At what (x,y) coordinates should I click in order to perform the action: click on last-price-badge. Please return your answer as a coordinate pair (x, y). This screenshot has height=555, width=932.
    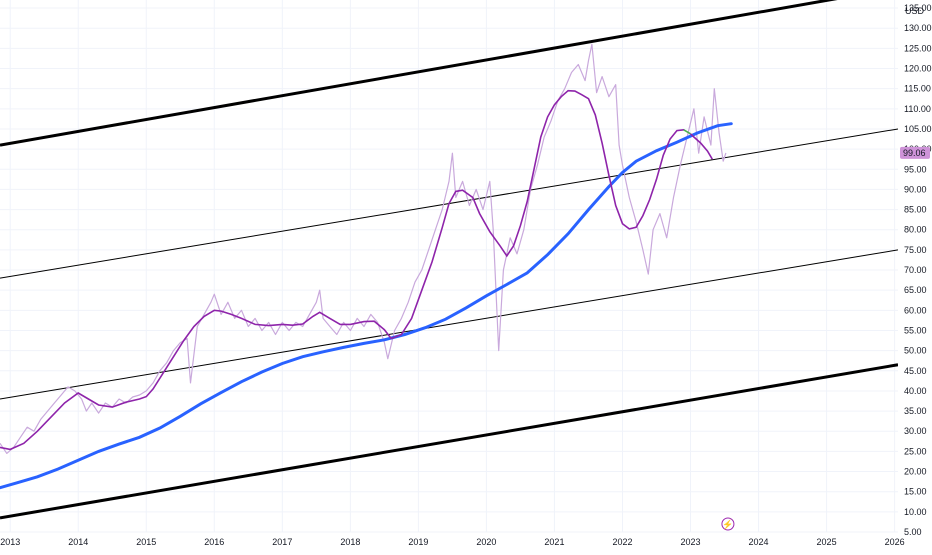
    Looking at the image, I should click on (915, 152).